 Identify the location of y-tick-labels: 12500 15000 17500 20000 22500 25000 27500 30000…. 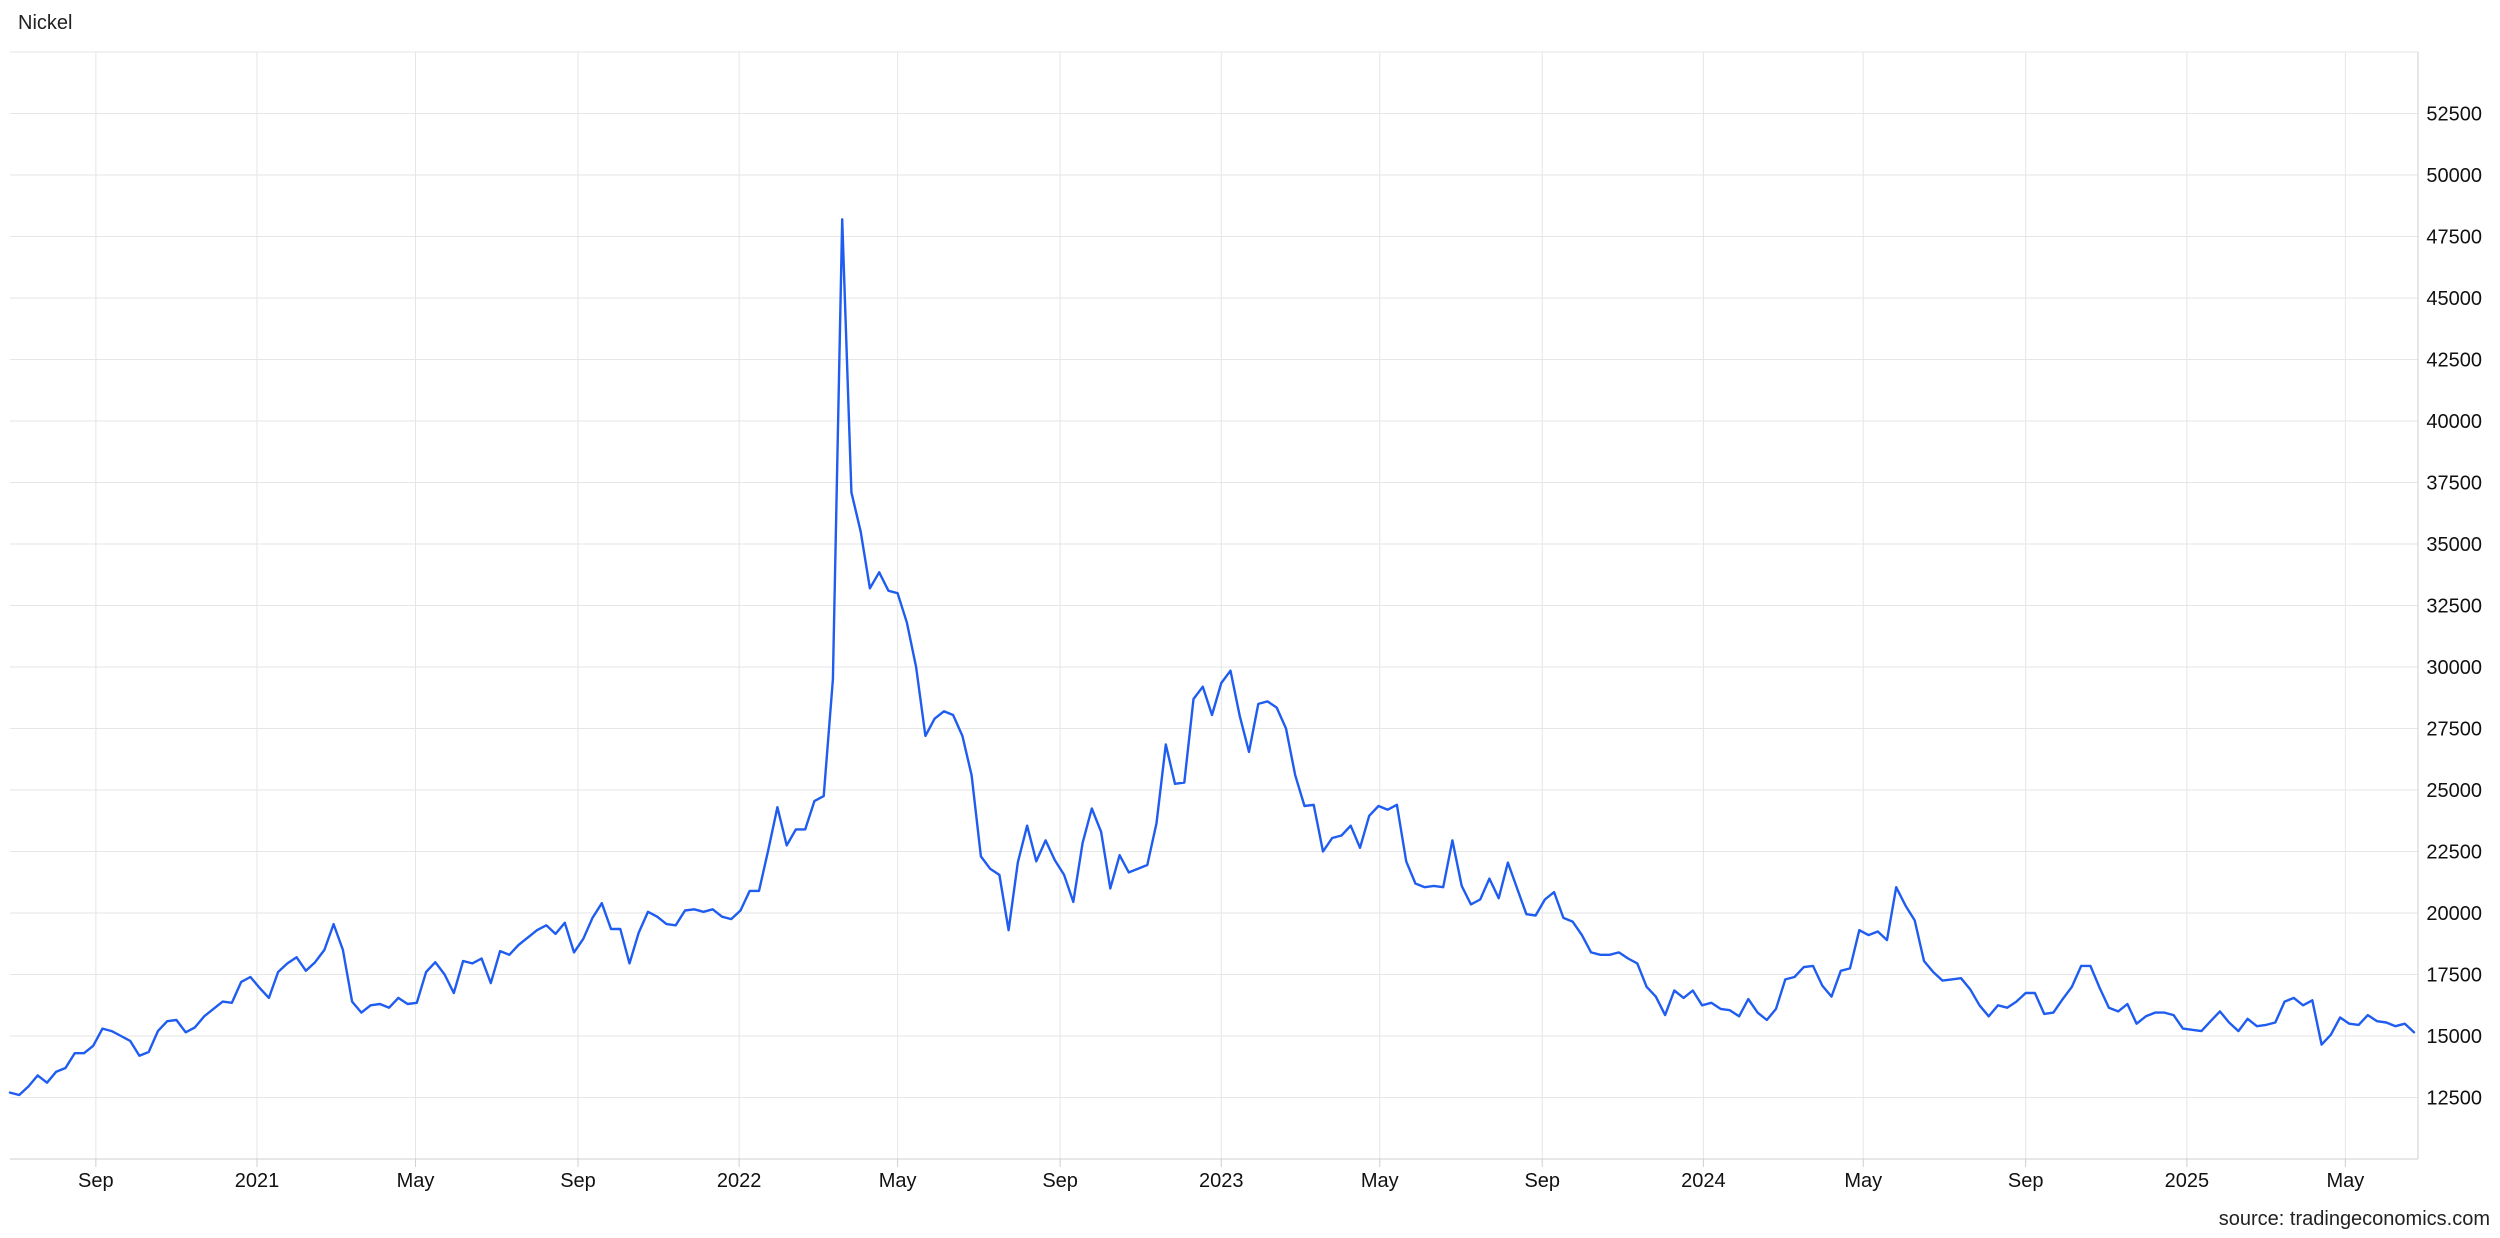
(2454, 607).